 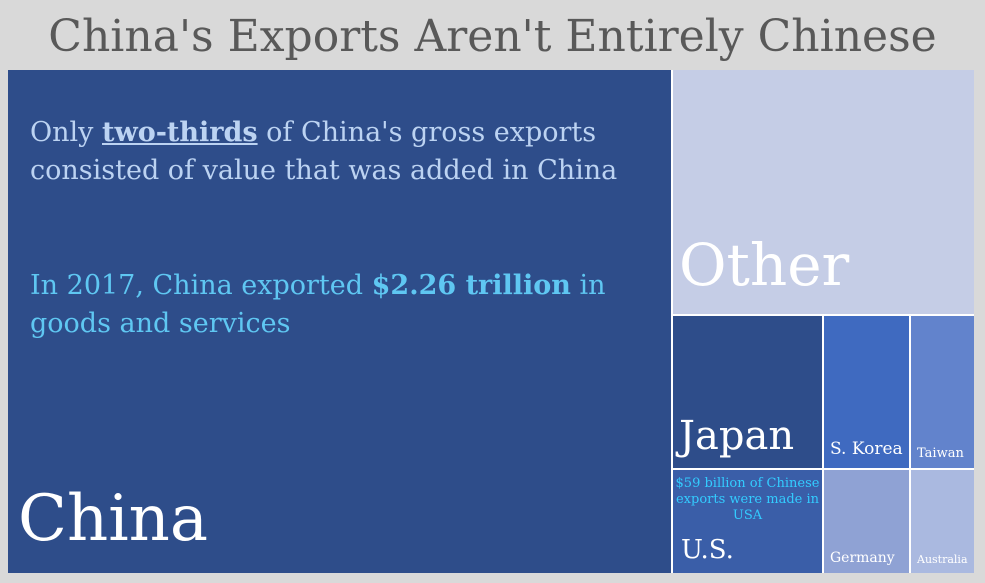 What do you see at coordinates (866, 392) in the screenshot?
I see `tile-s-korea: S. Korea` at bounding box center [866, 392].